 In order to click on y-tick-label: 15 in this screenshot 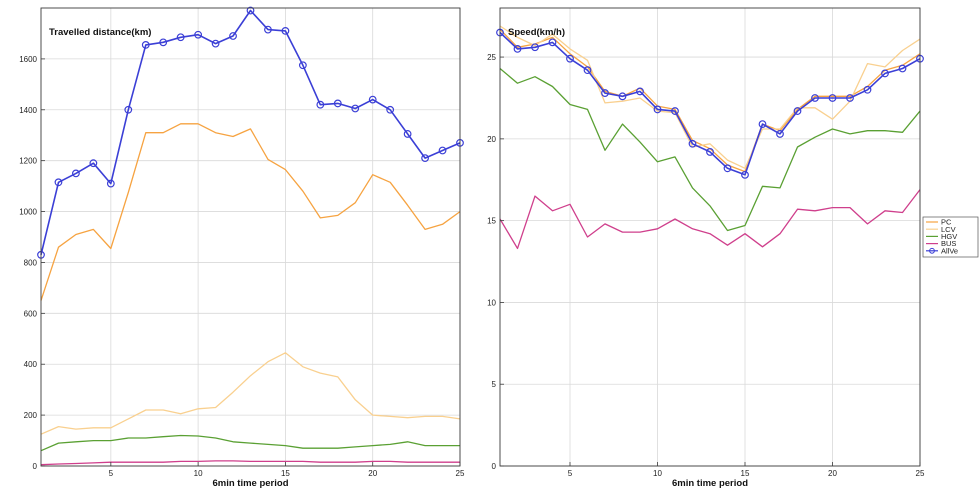, I will do `click(491, 221)`.